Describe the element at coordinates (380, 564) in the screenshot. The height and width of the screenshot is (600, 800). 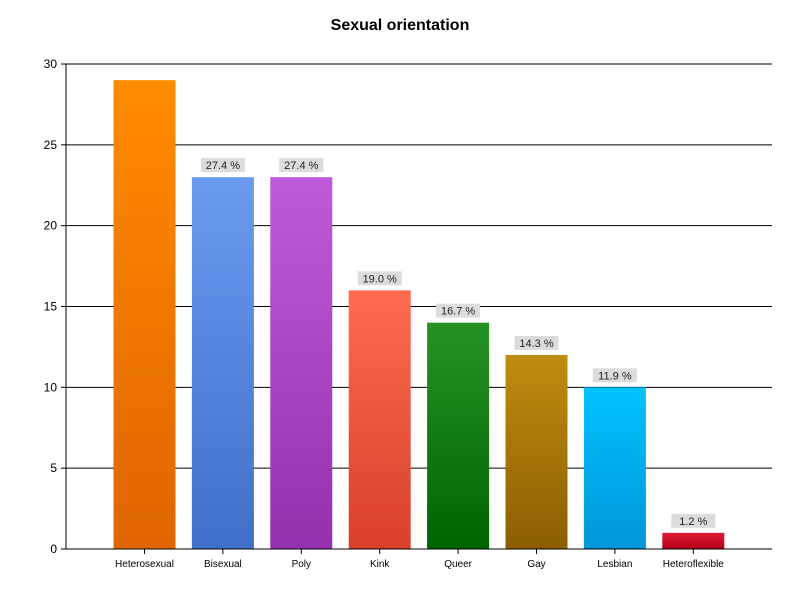
I see `x-tick-label: Kink` at that location.